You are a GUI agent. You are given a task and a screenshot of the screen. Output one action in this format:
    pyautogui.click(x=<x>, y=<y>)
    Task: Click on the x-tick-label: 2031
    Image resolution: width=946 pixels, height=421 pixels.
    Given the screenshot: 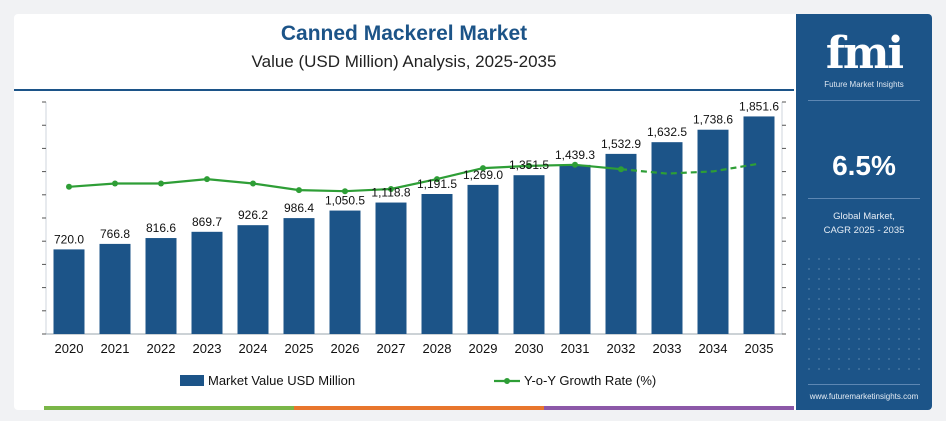 What is the action you would take?
    pyautogui.click(x=575, y=348)
    